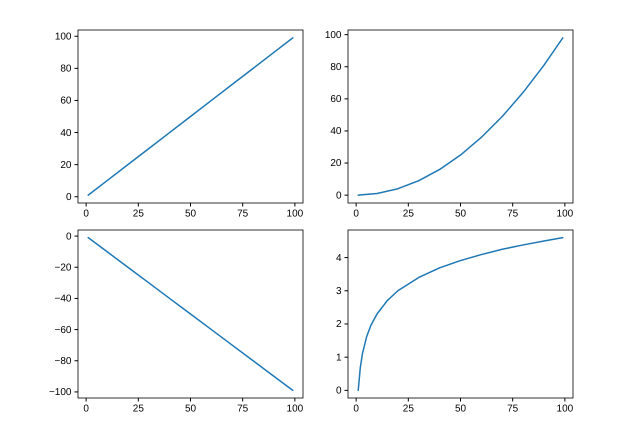  Describe the element at coordinates (339, 258) in the screenshot. I see `y-tick-label: 4` at that location.